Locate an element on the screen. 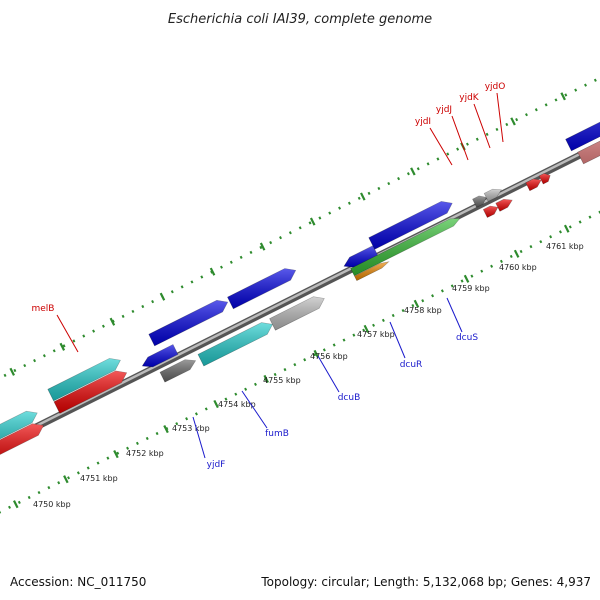 The image size is (600, 600). gene-label-yjdo: yjdO is located at coordinates (495, 87).